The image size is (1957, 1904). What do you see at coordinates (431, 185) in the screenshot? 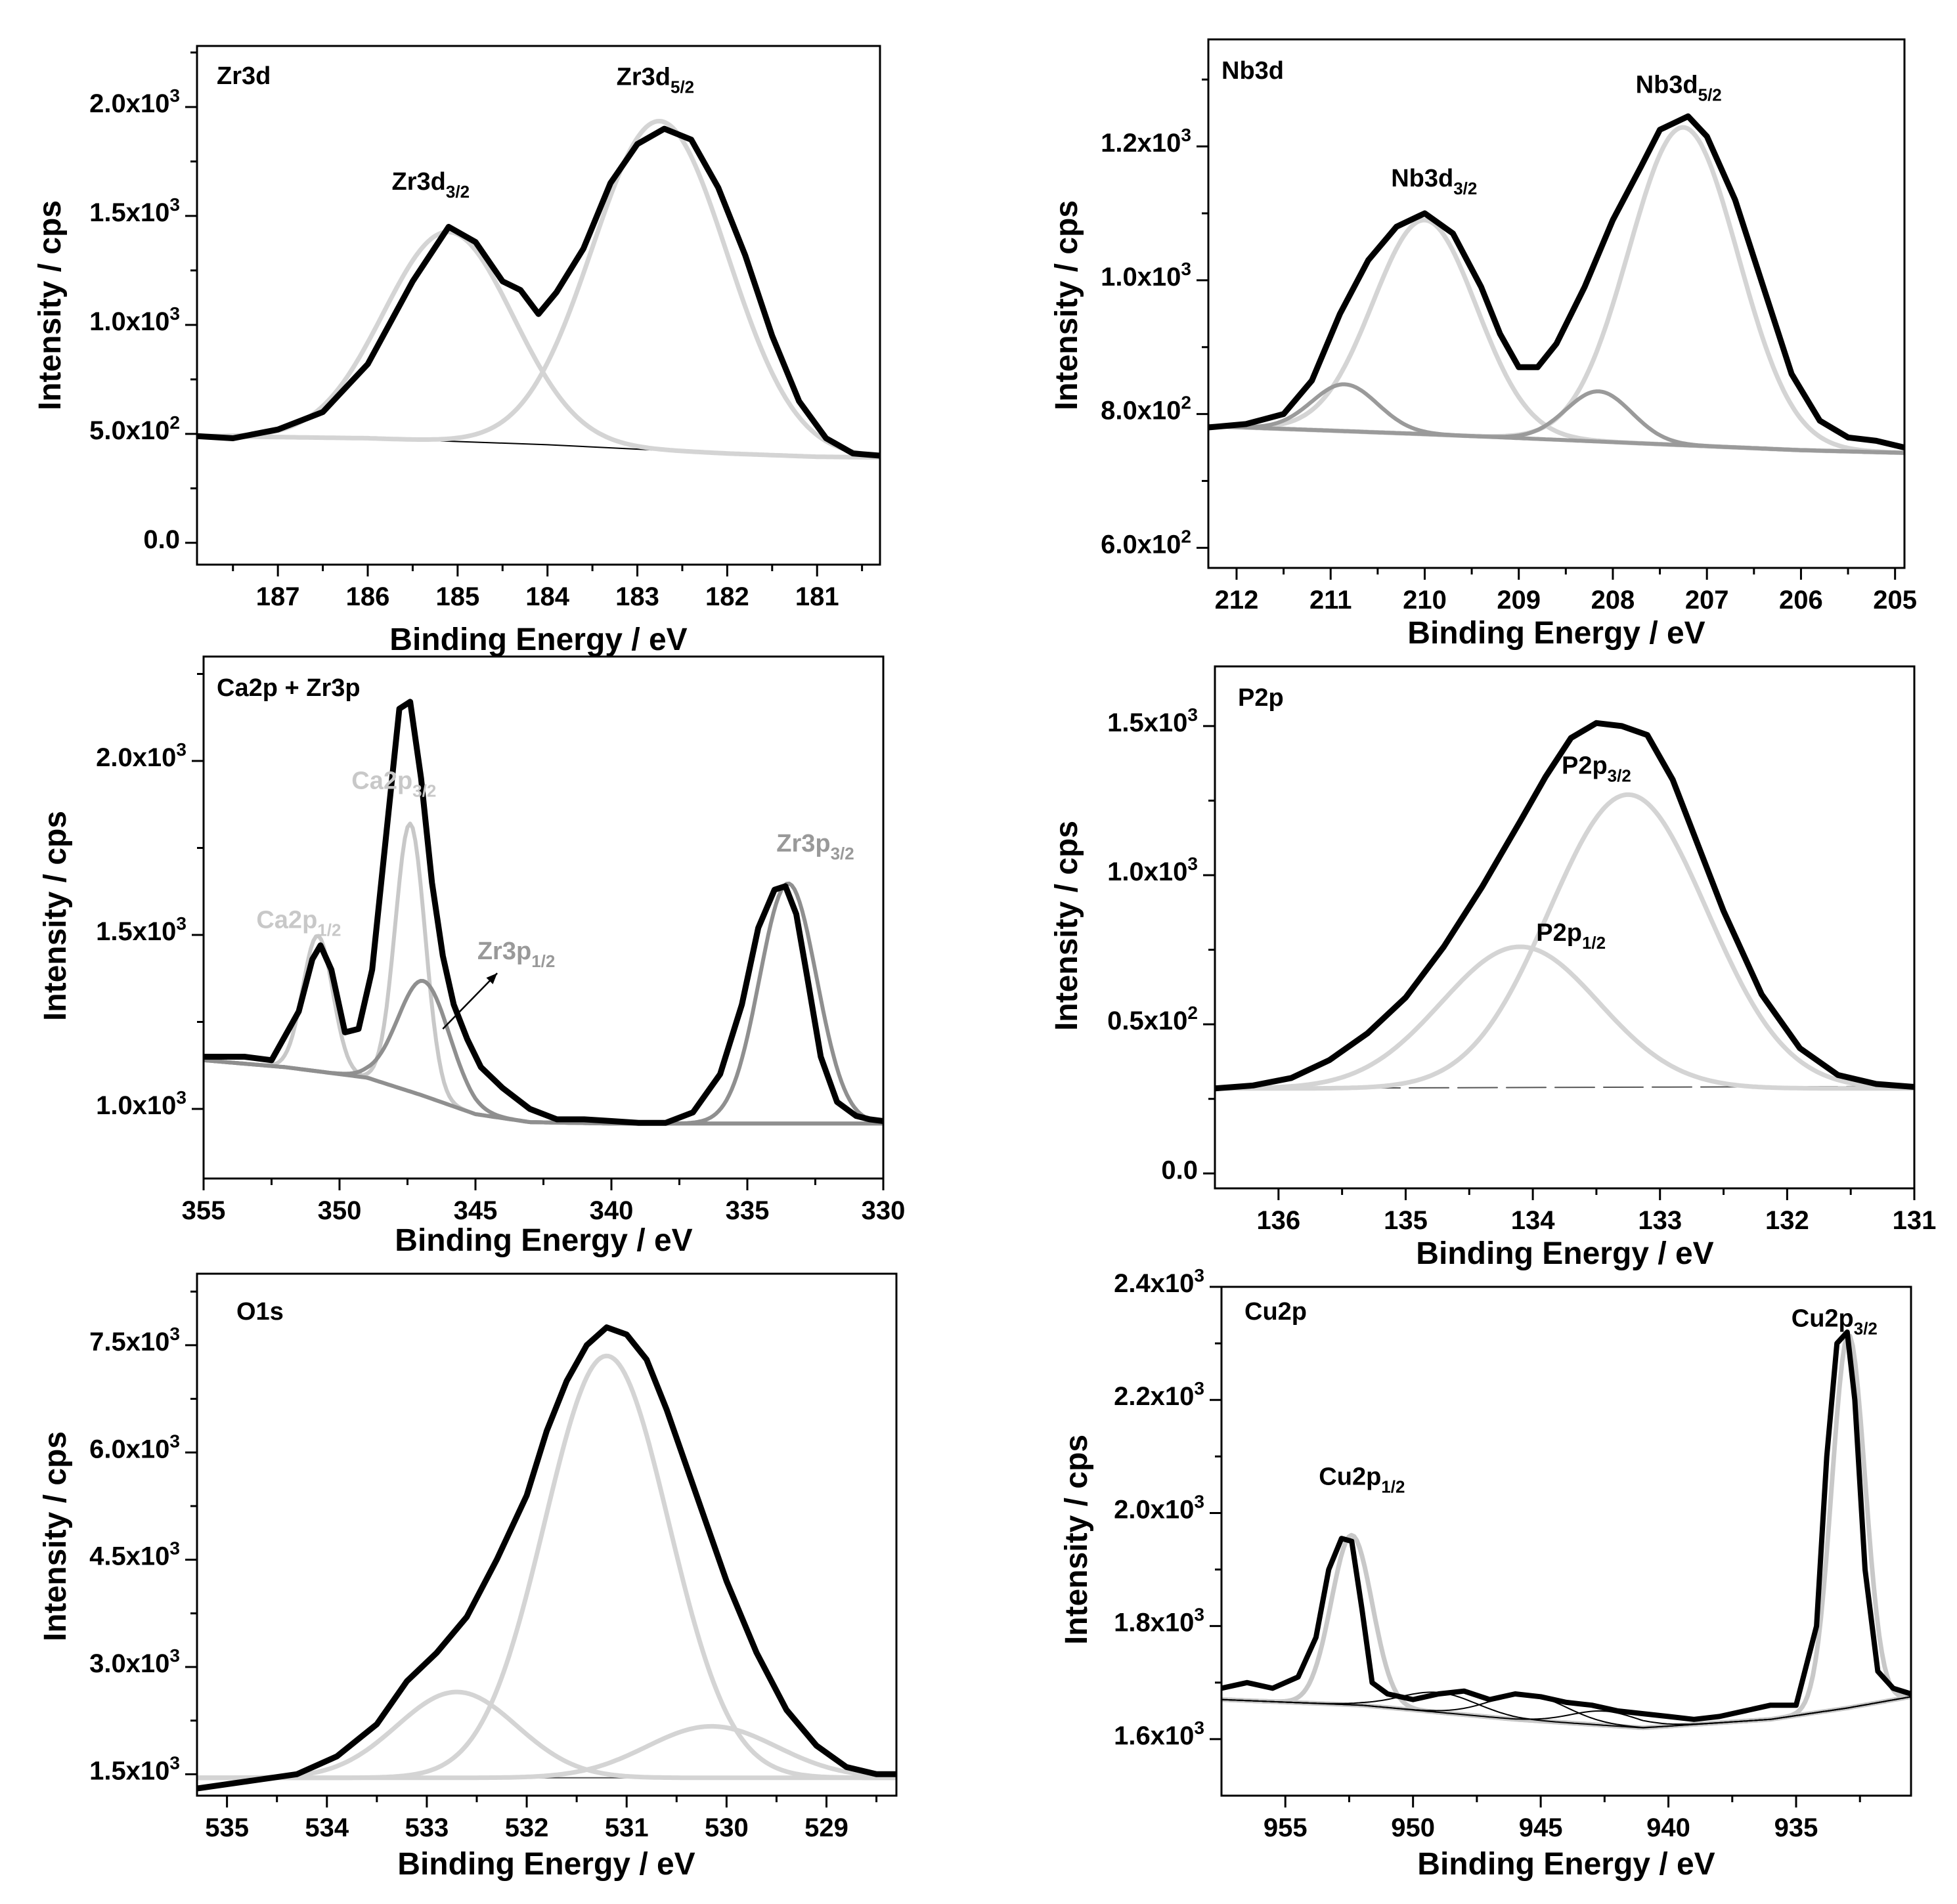
I see `peak-label: Zr3d3/2` at bounding box center [431, 185].